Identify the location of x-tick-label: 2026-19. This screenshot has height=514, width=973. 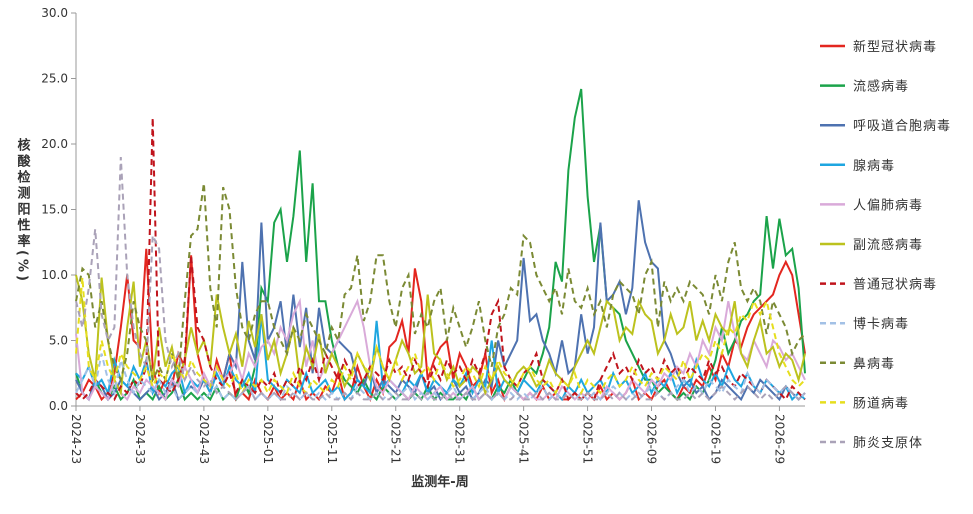
(715, 439).